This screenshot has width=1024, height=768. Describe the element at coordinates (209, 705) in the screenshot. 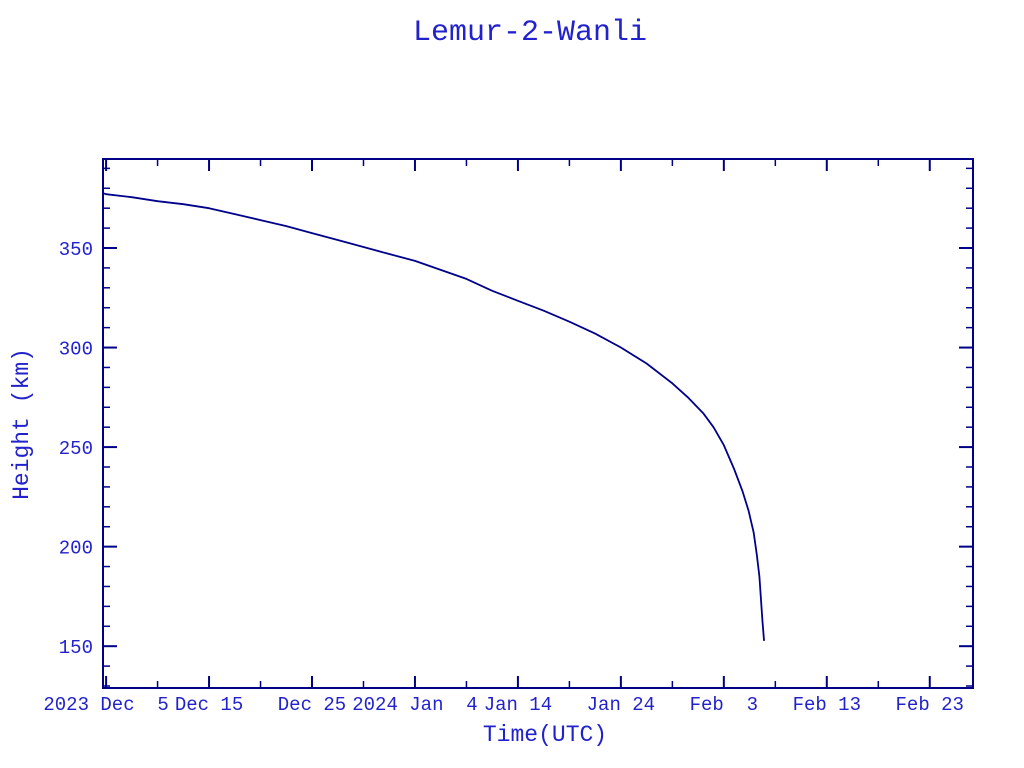

I see `x-tick-label: Dec 15` at that location.